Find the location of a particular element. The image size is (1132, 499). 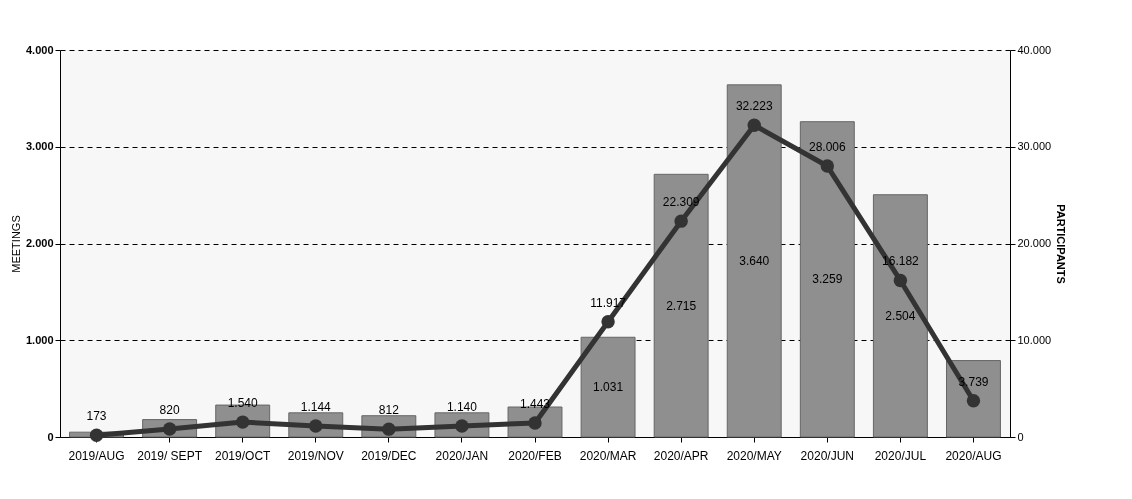

x-tick-label: 2020/JAN is located at coordinates (462, 455).